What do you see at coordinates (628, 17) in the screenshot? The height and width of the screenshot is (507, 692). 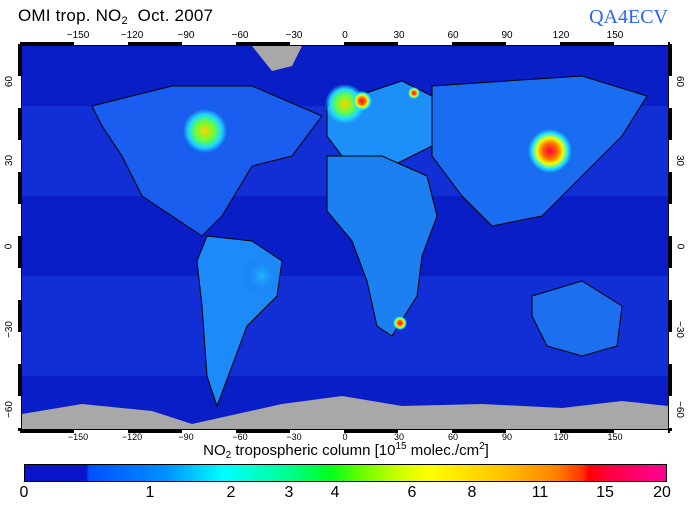 I see `brand-label: QA4ECV` at bounding box center [628, 17].